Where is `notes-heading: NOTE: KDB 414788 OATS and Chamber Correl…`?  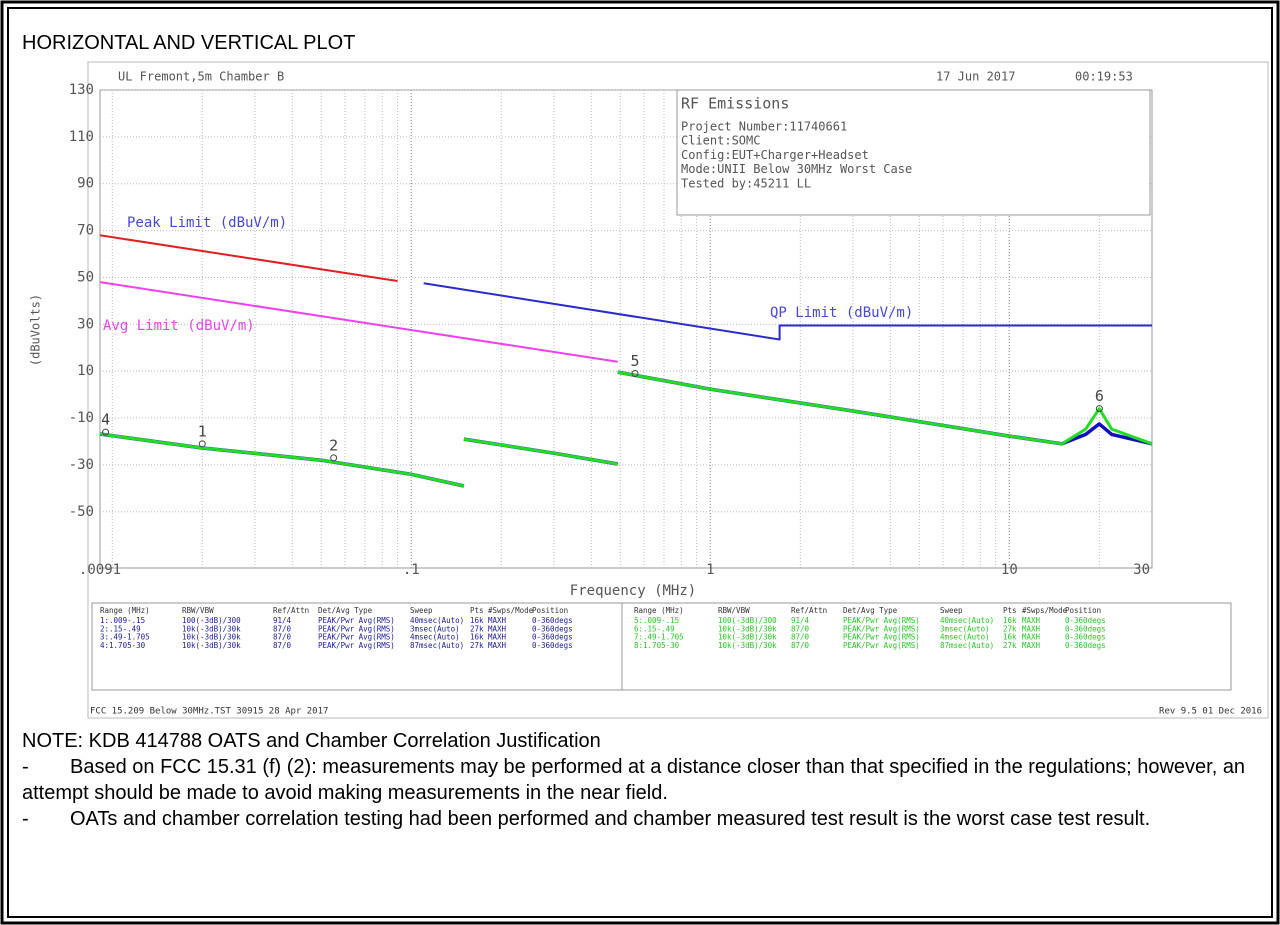
notes-heading: NOTE: KDB 414788 OATS and Chamber Correl… is located at coordinates (311, 741).